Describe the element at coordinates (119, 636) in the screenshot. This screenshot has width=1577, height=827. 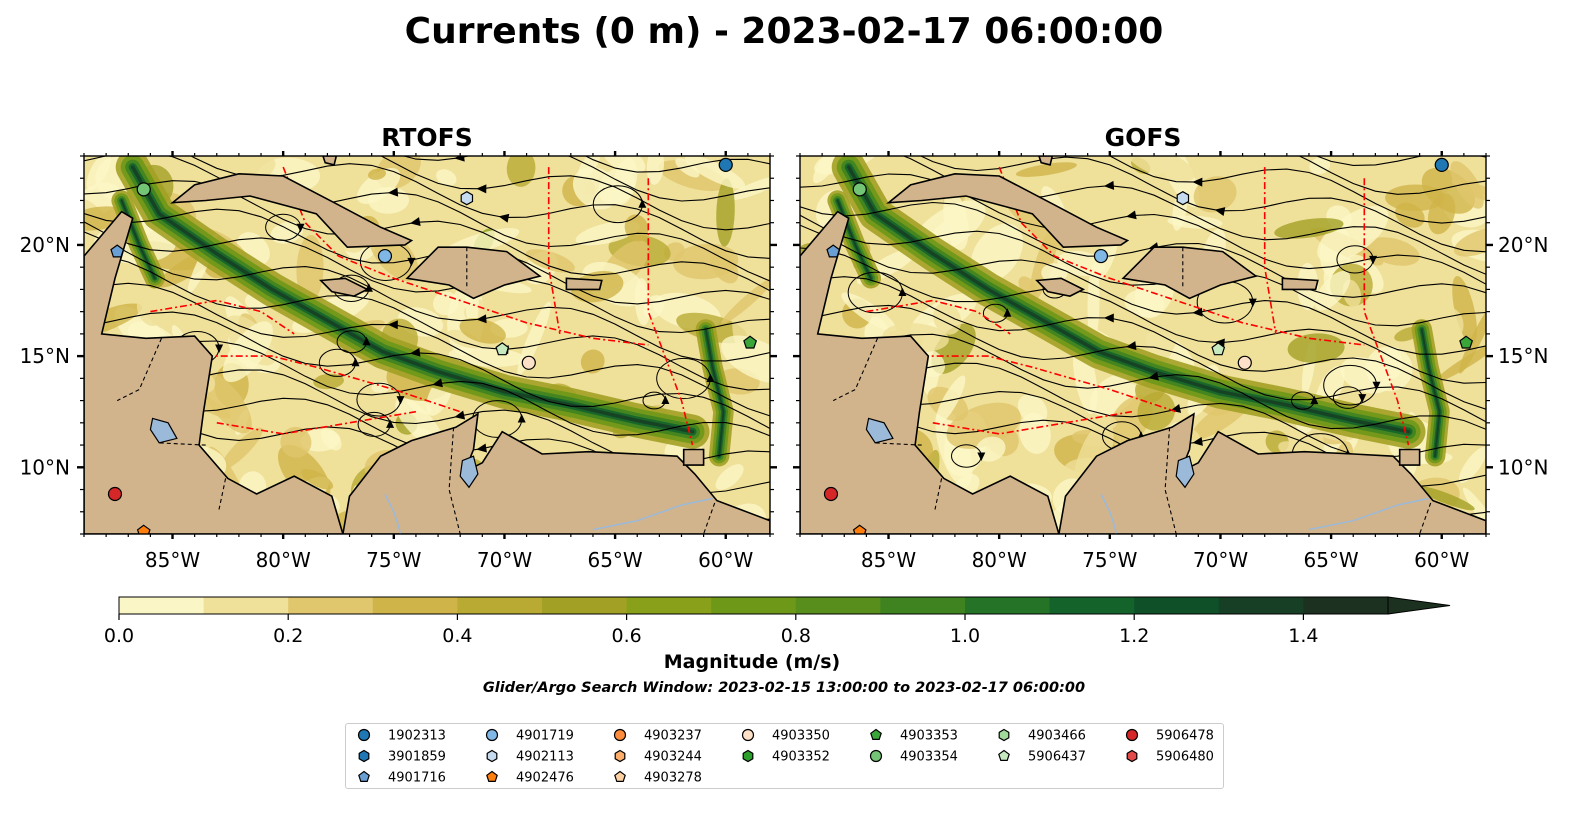
I see `colorbar-tick-label: 0.0` at that location.